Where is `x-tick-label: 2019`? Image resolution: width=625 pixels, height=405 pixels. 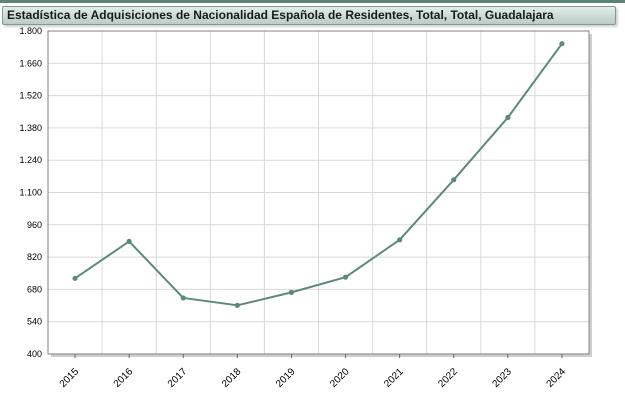
x-tick-label: 2019 is located at coordinates (286, 378).